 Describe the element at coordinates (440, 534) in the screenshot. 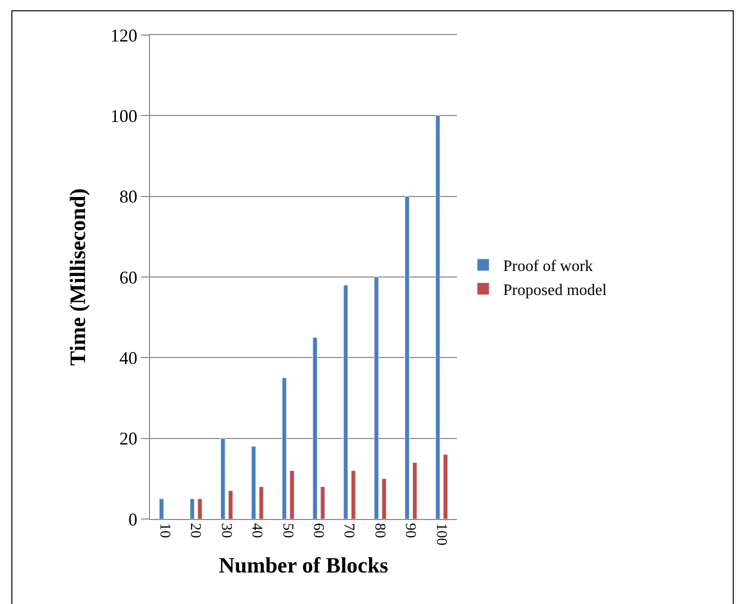

I see `x-tick-label: 100` at that location.